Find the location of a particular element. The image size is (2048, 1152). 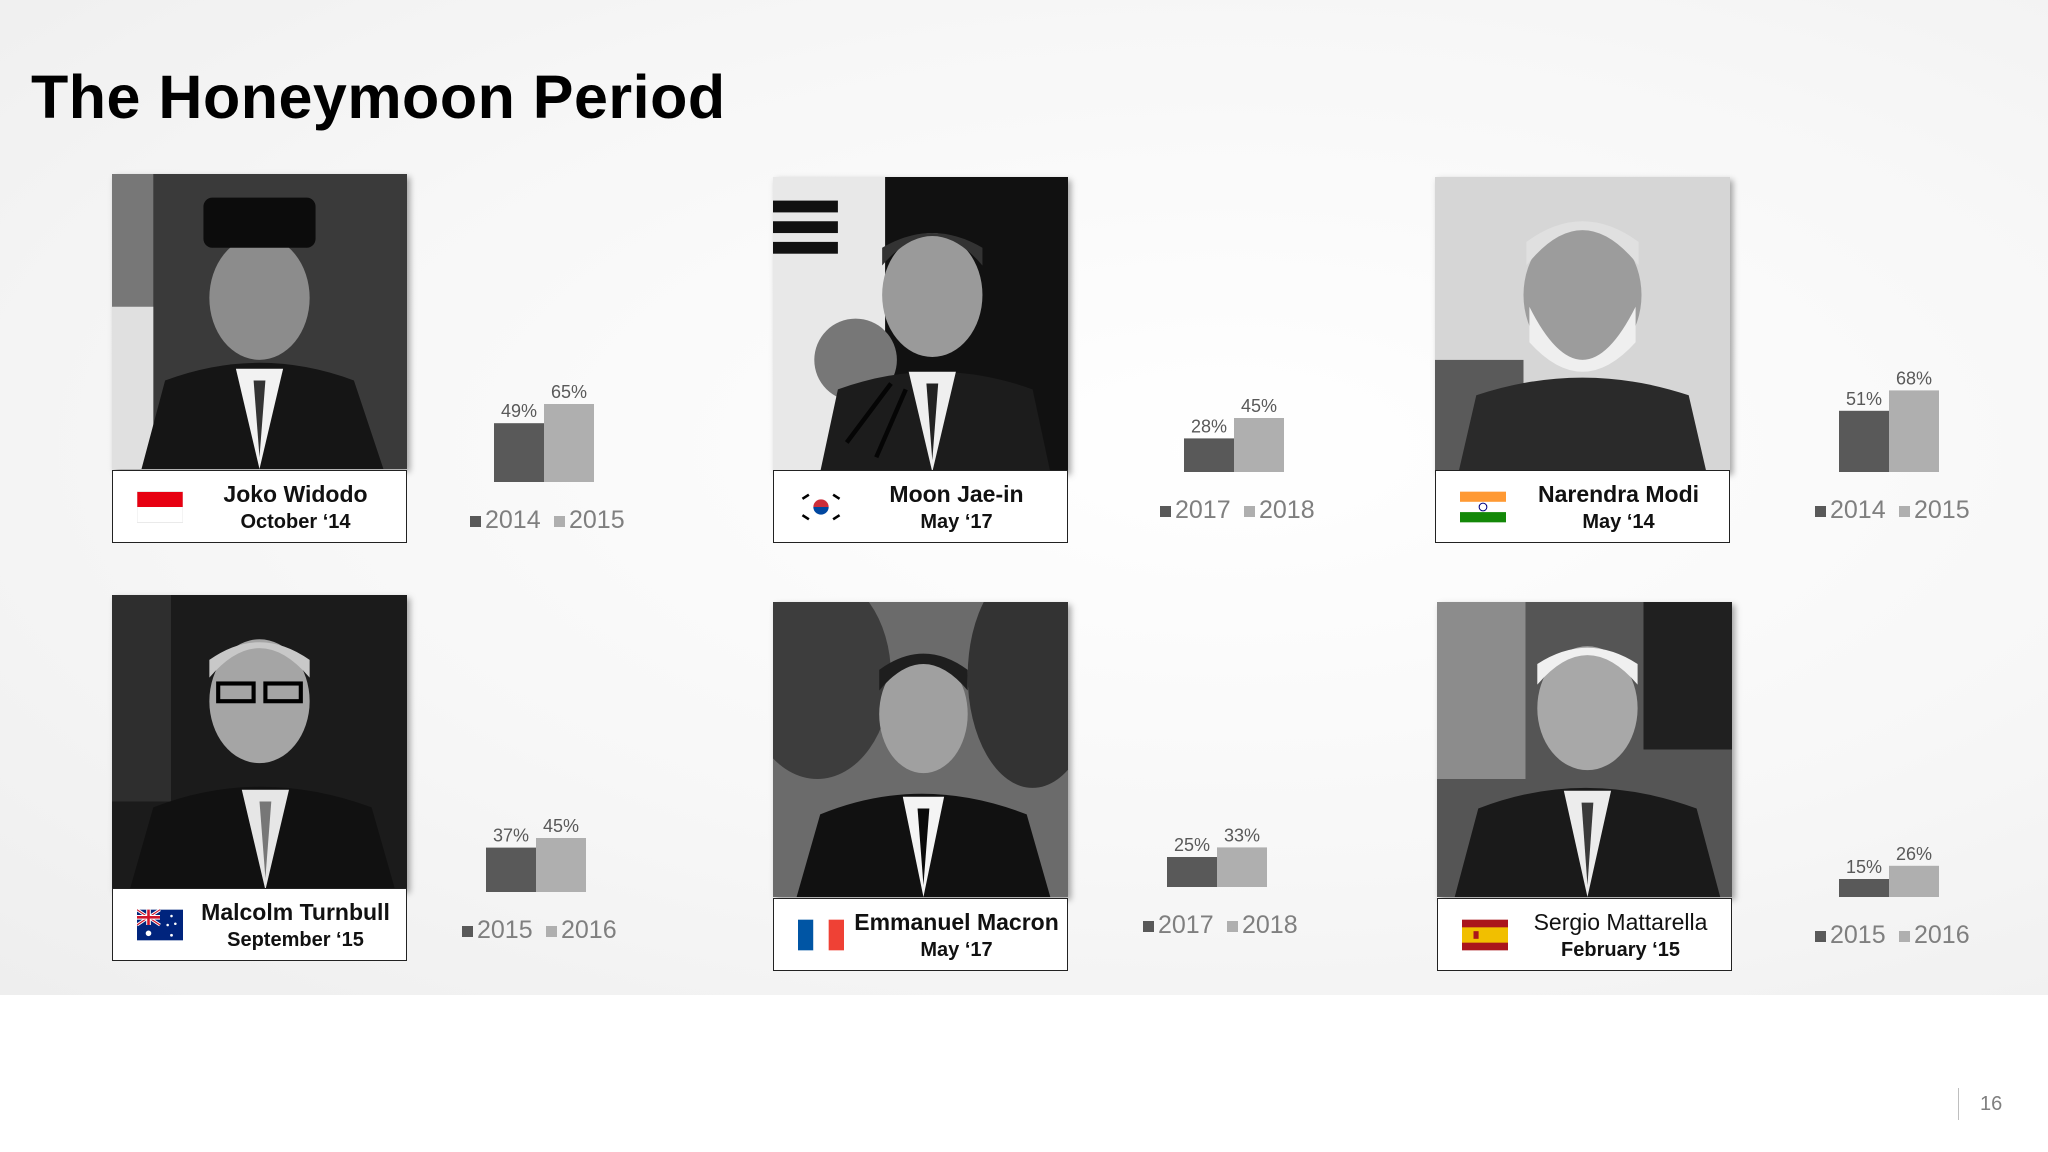

leader-photo-widodo is located at coordinates (259, 321).